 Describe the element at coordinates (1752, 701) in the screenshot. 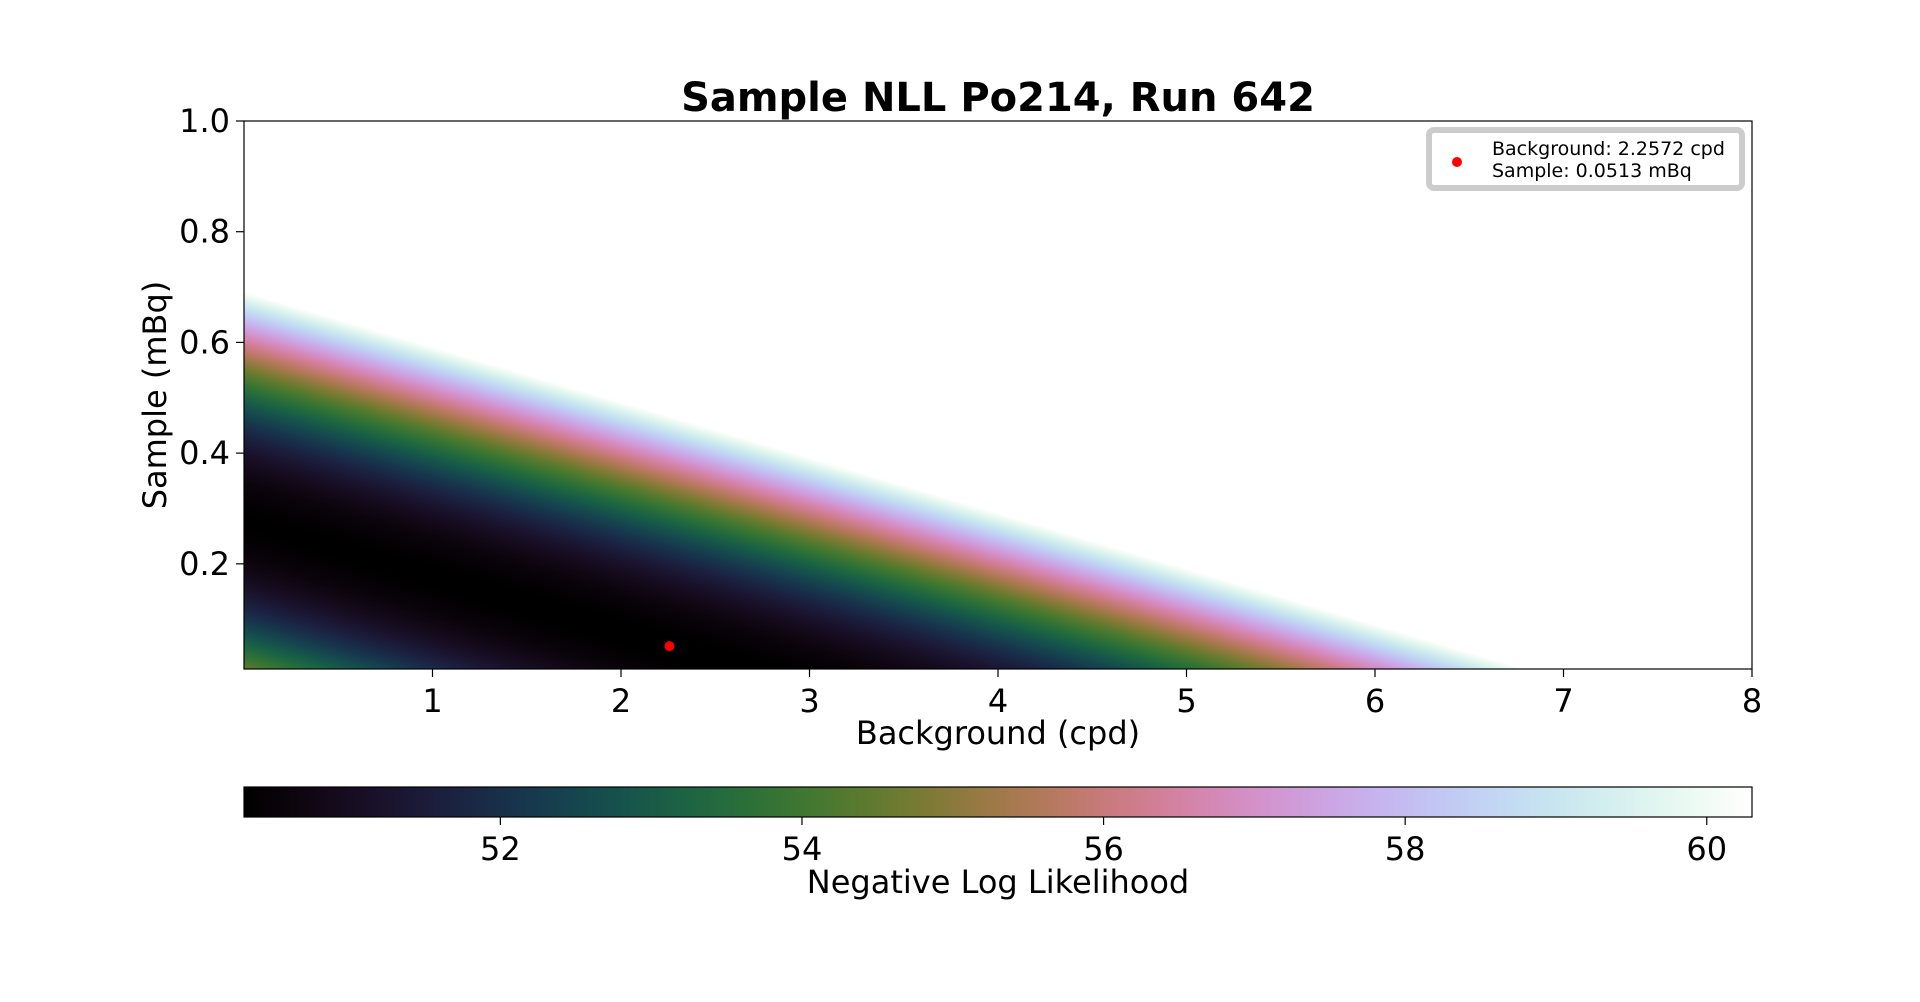

I see `x-tick-label: 8` at that location.